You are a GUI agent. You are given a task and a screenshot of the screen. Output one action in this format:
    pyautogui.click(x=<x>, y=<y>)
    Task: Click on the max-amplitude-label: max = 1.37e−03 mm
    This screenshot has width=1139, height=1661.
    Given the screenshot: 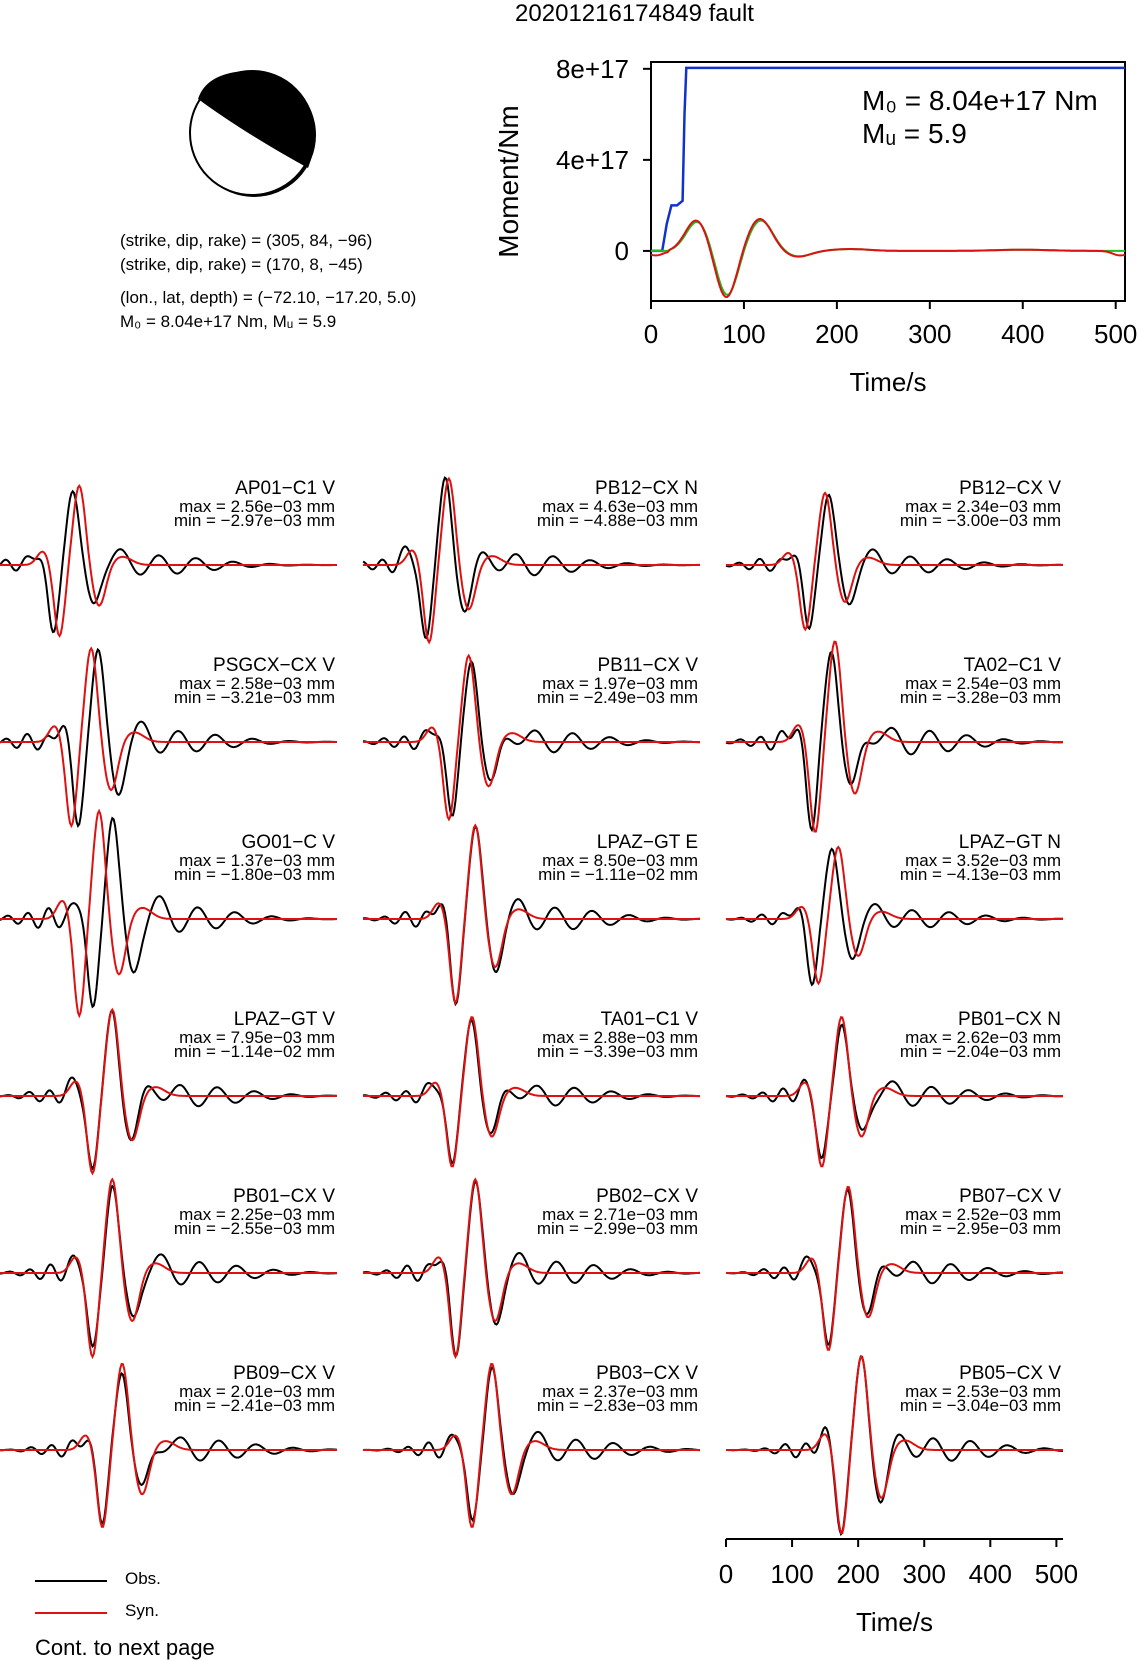 What is the action you would take?
    pyautogui.click(x=257, y=860)
    